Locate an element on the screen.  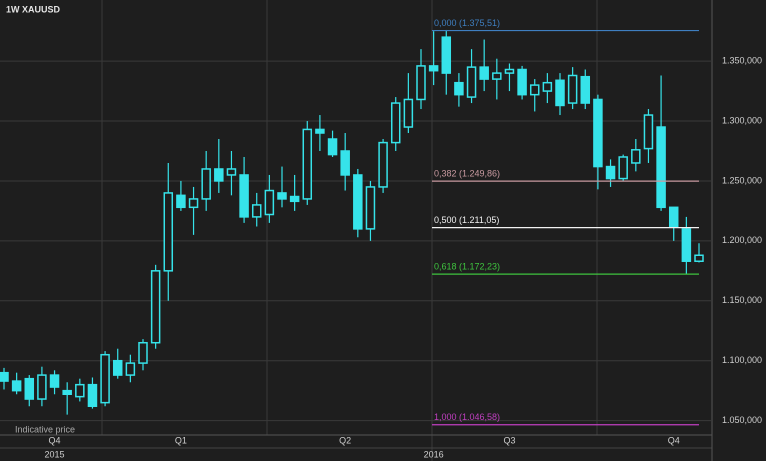
x-tick-label: Q3 is located at coordinates (509, 440).